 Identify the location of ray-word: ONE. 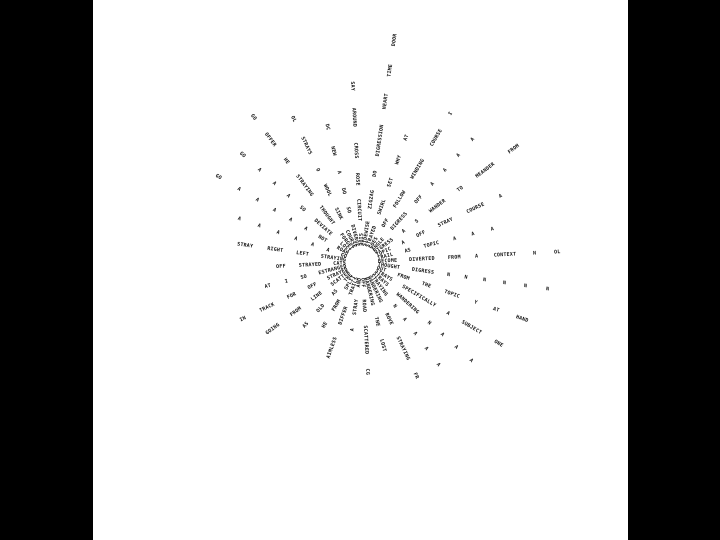
(498, 344).